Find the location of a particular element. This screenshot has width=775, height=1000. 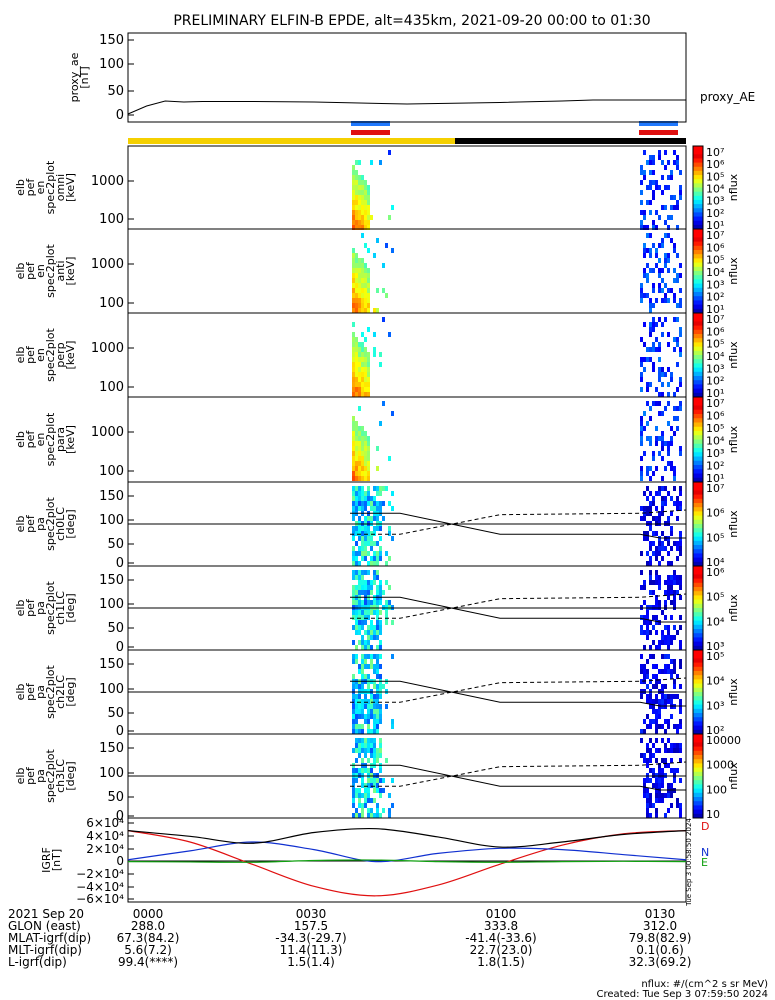

footer-row-label: MLAT-igrf(dip) is located at coordinates (49, 938).